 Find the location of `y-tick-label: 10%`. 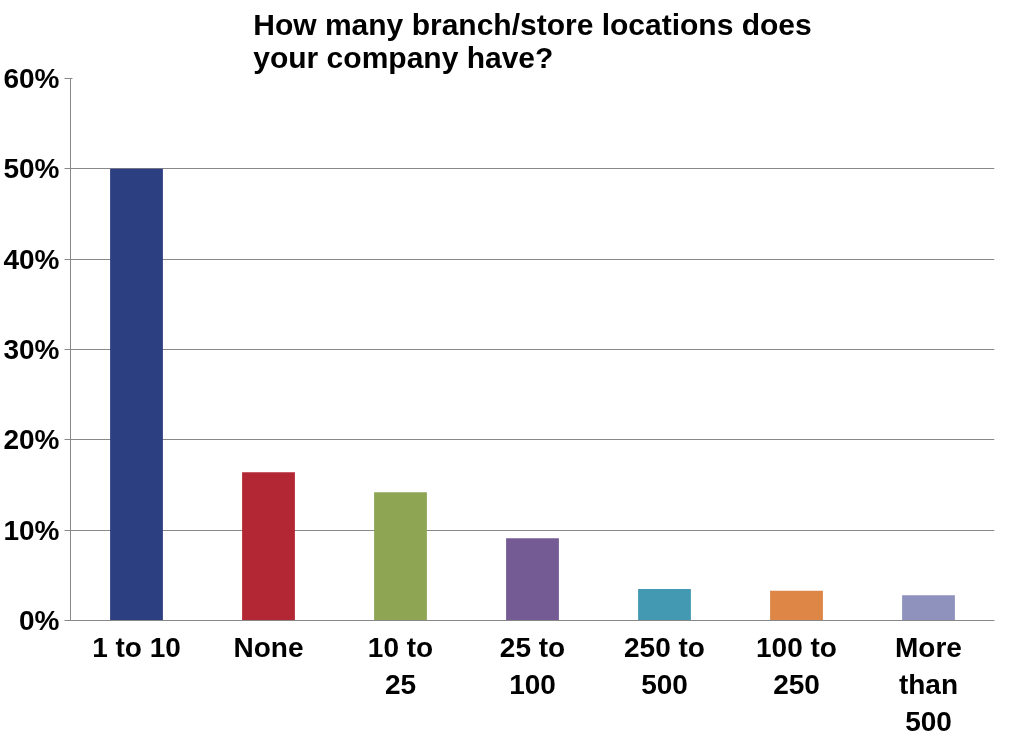

y-tick-label: 10% is located at coordinates (31, 530).